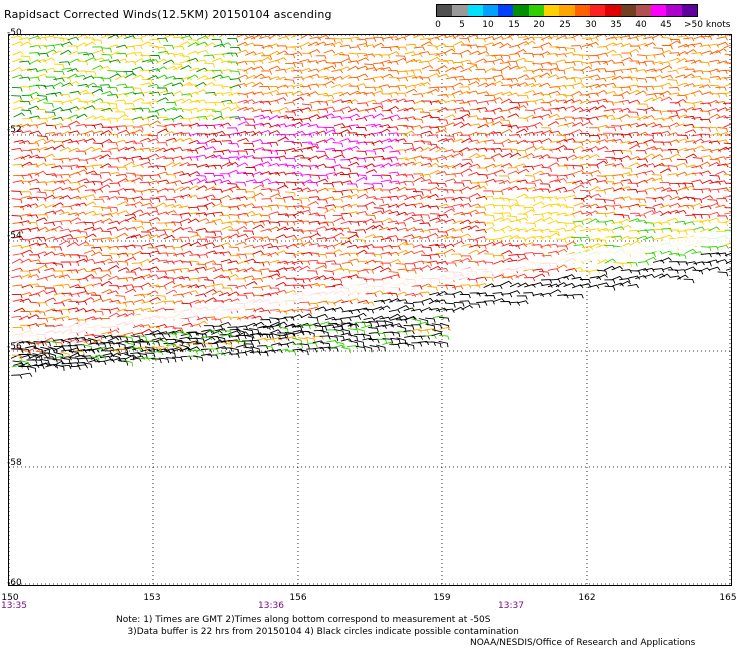 The height and width of the screenshot is (650, 740). I want to click on time-label: 13:37, so click(511, 606).